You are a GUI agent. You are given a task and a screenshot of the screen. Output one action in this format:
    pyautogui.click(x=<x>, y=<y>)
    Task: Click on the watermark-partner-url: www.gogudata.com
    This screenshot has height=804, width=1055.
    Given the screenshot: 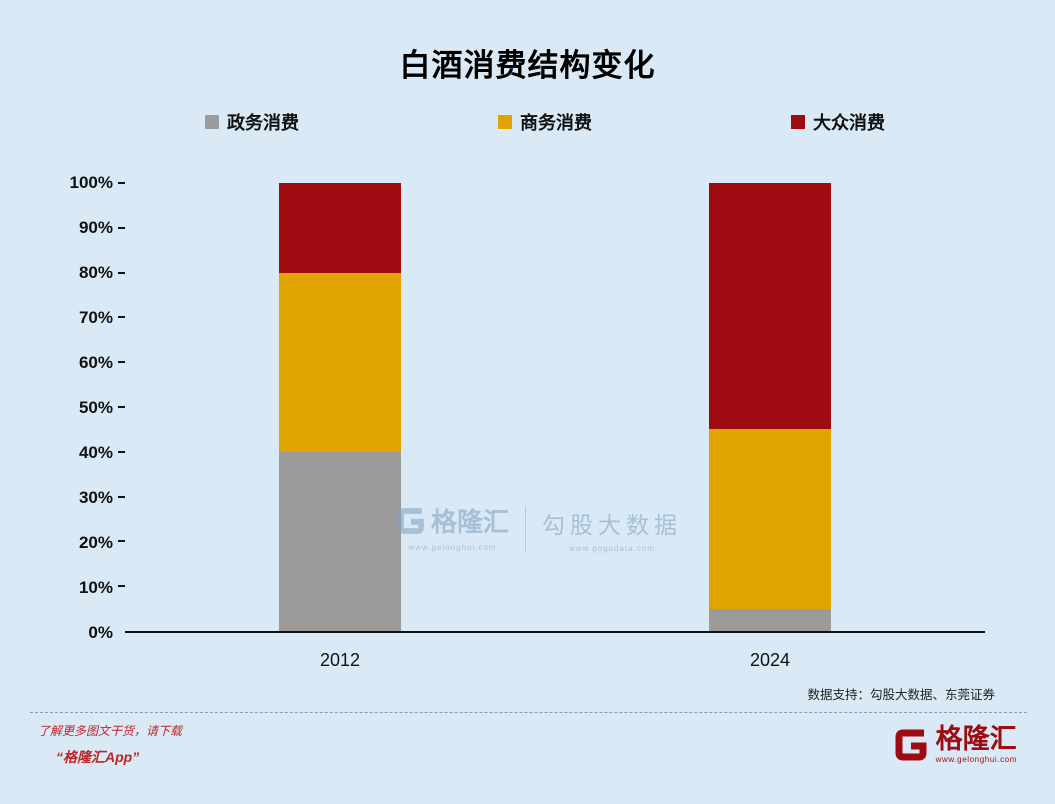 What is the action you would take?
    pyautogui.click(x=612, y=548)
    